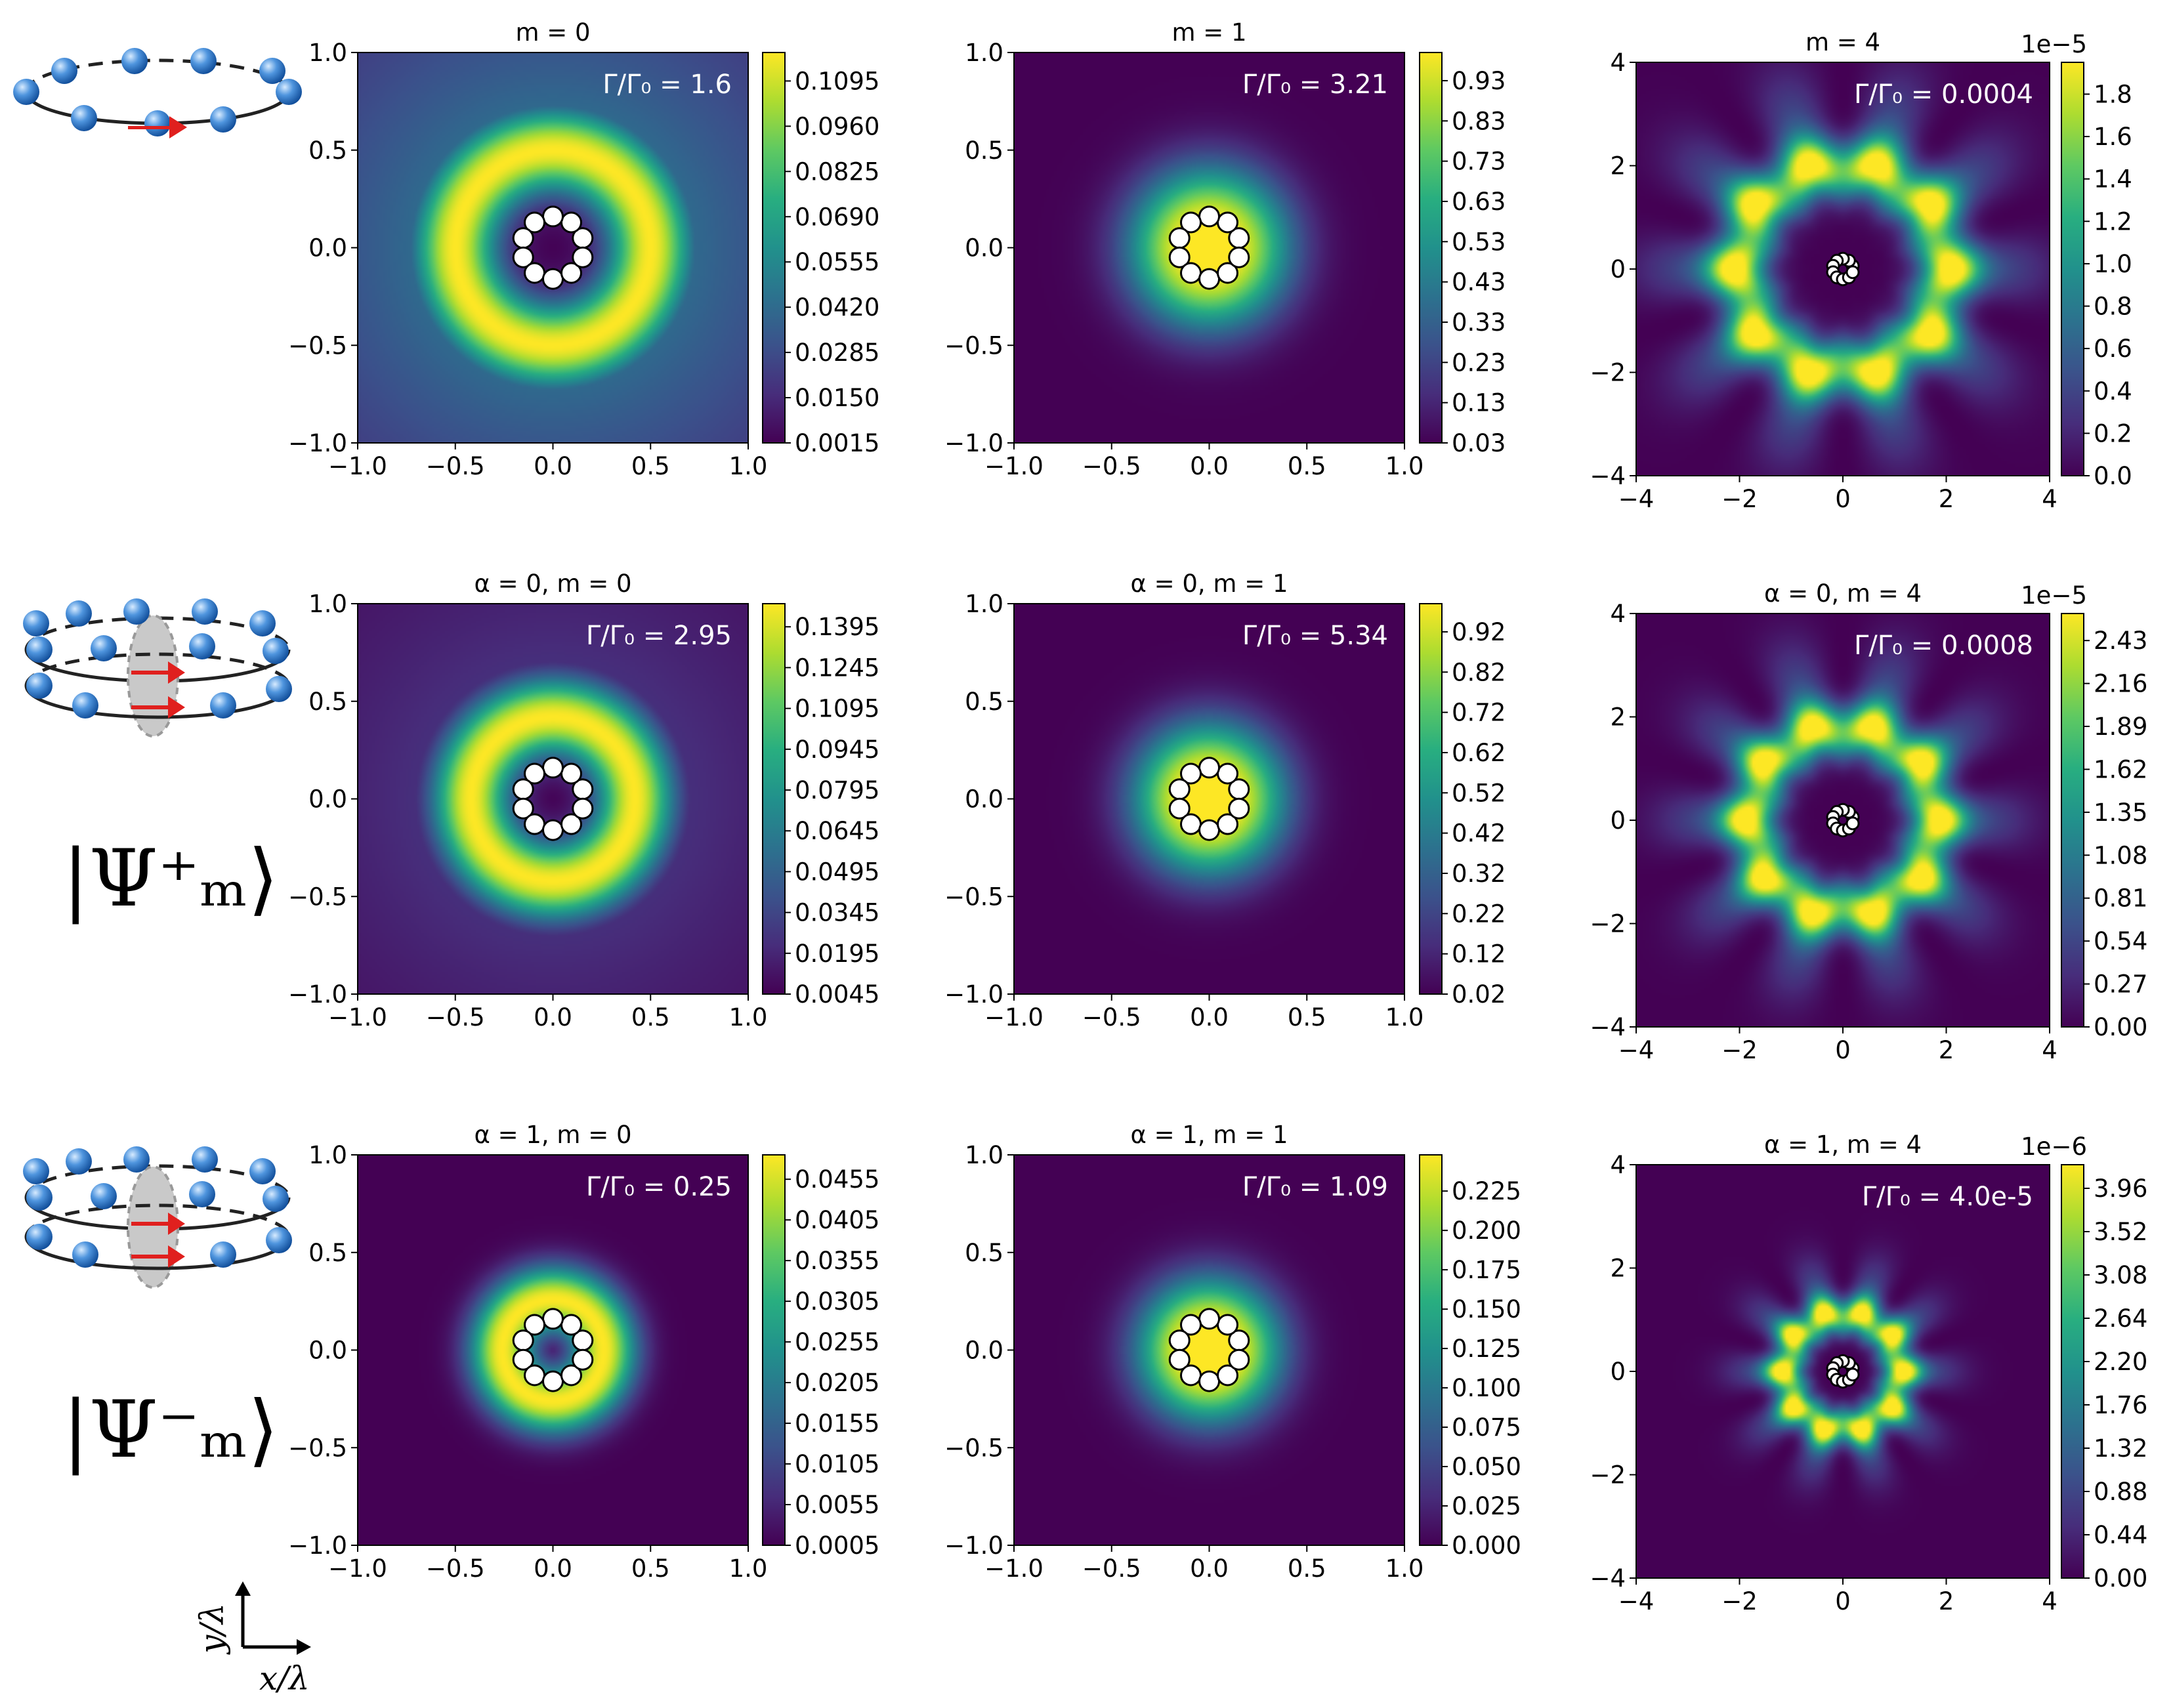 Image resolution: width=2173 pixels, height=1708 pixels. Describe the element at coordinates (2120, 1492) in the screenshot. I see `colorbar-tick-label: 0.88` at that location.